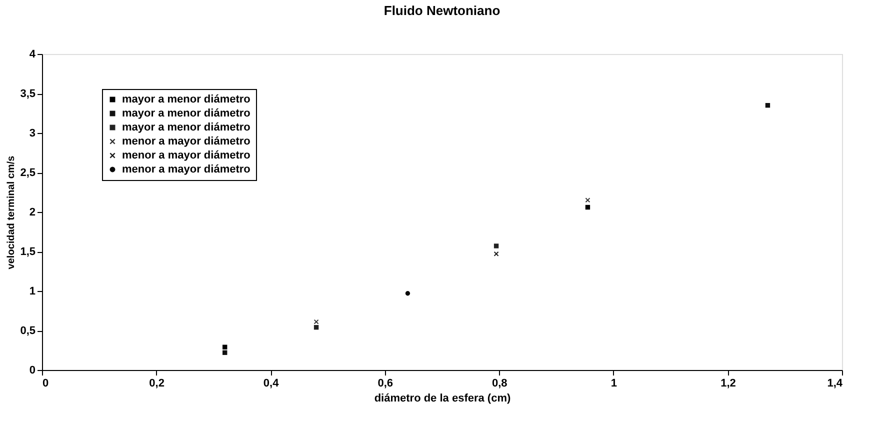 Image resolution: width=887 pixels, height=438 pixels. Describe the element at coordinates (32, 134) in the screenshot. I see `y-tick-label: 3` at that location.